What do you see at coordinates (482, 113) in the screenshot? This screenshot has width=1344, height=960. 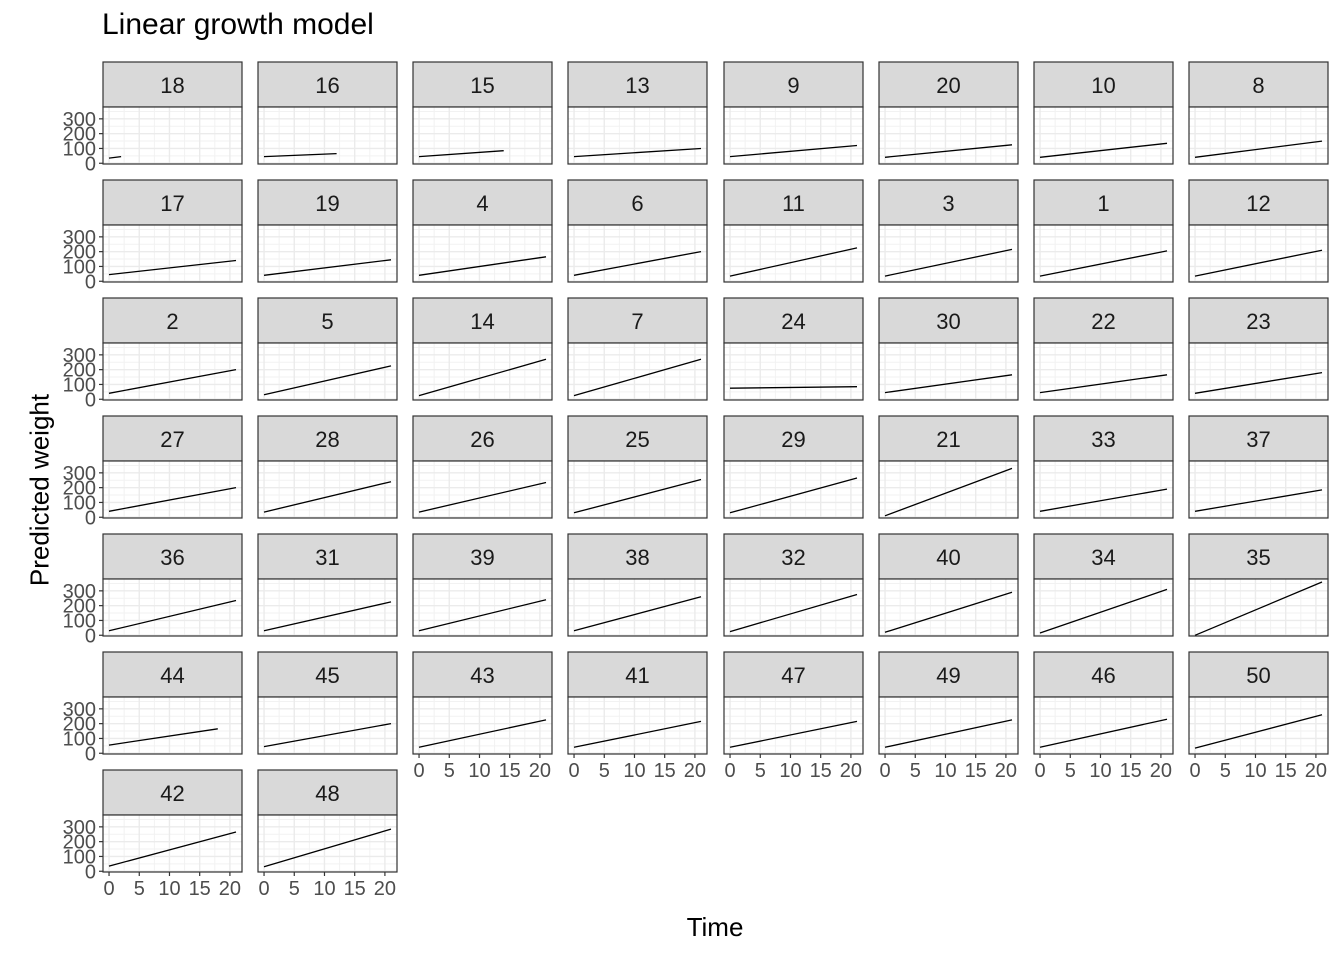 I see `facet-panel: 15` at bounding box center [482, 113].